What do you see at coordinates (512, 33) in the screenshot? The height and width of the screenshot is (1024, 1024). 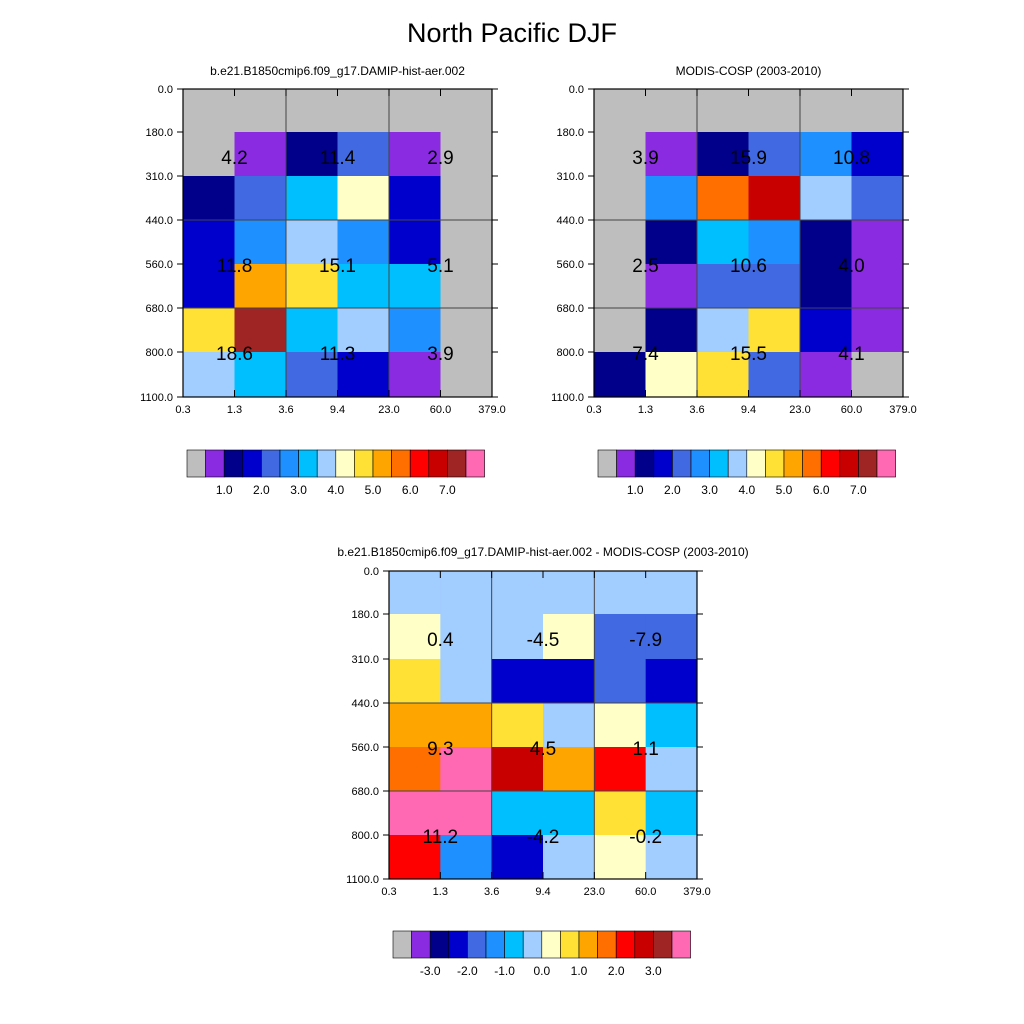 I see `page-title: North Pacific DJF` at bounding box center [512, 33].